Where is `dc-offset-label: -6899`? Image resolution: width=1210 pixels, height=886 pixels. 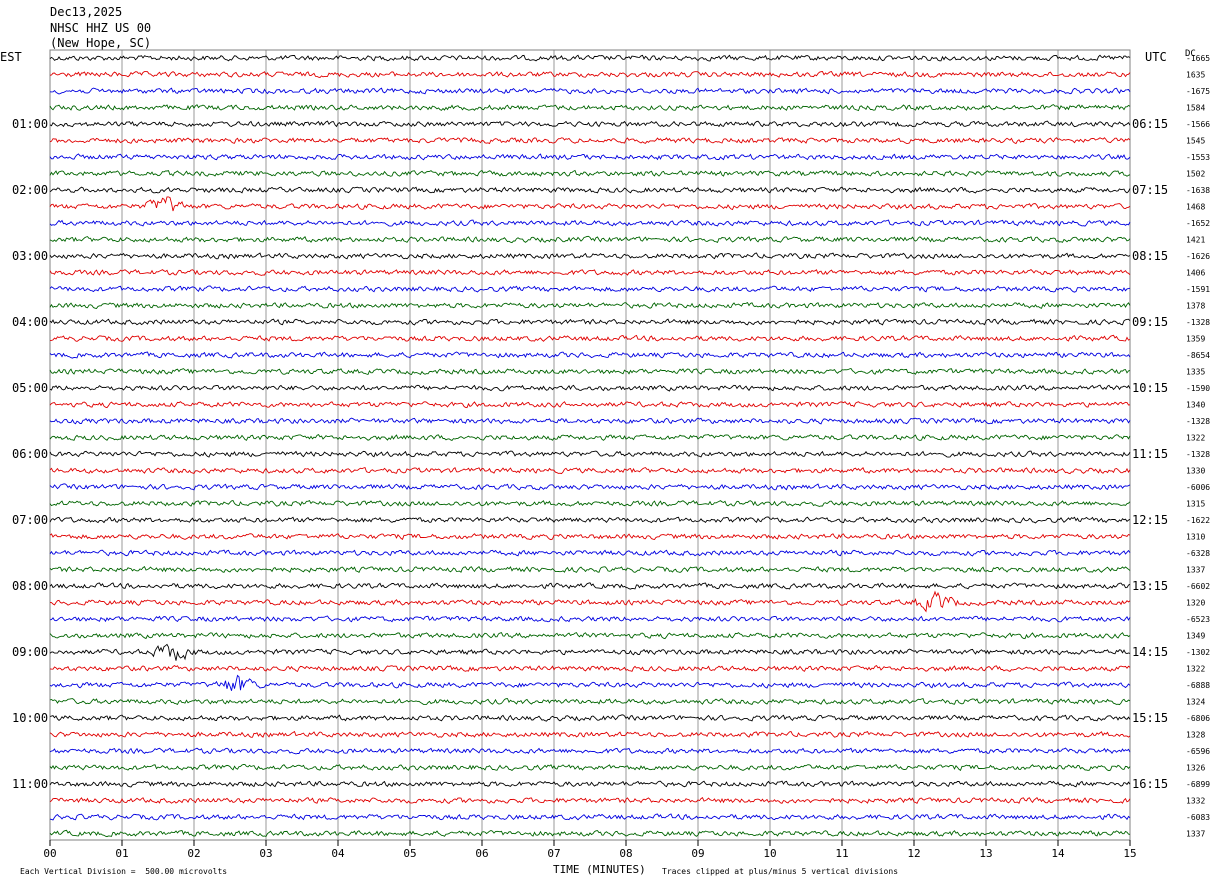
dc-offset-label: -6899 is located at coordinates (1198, 784).